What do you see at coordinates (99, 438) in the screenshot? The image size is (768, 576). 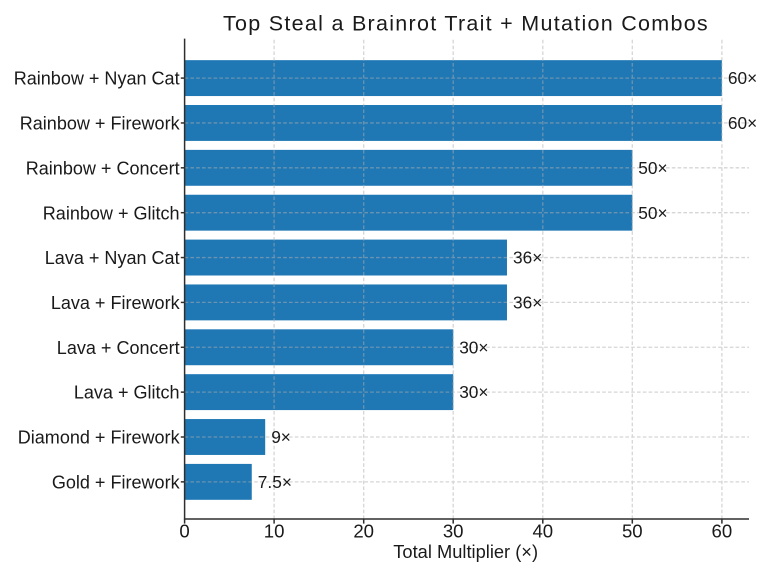 I see `svg-text: Diamond + Firework` at bounding box center [99, 438].